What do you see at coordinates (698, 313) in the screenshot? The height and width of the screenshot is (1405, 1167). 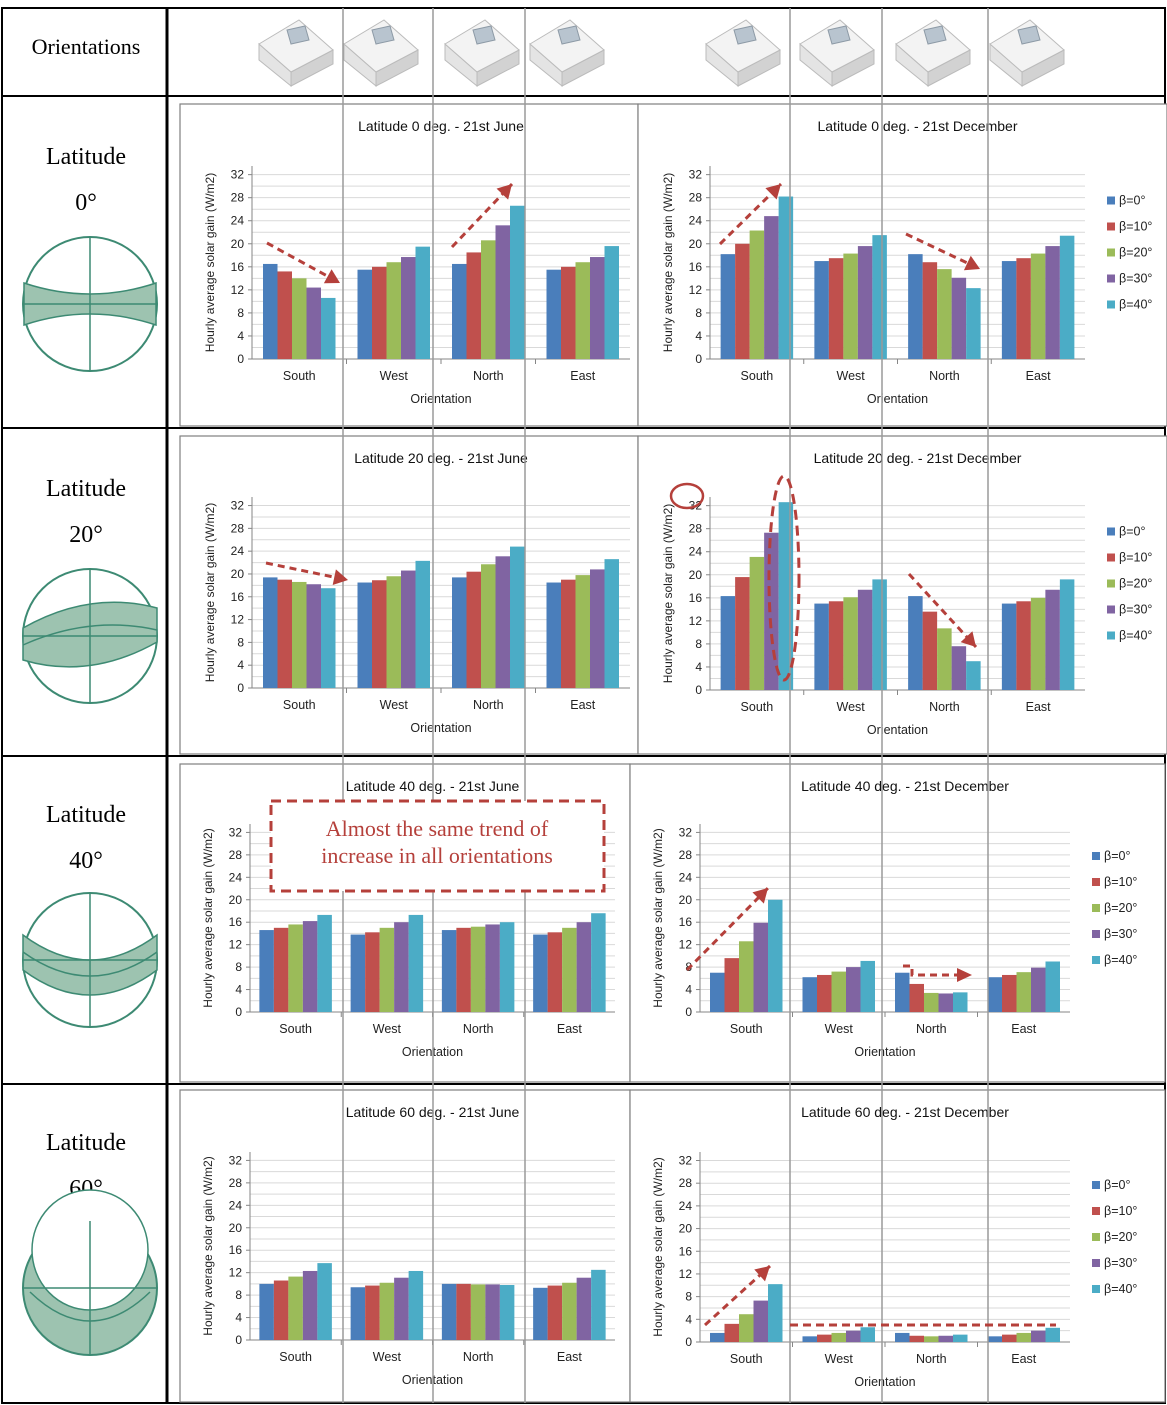 I see `y-tick-label: 8` at bounding box center [698, 313].